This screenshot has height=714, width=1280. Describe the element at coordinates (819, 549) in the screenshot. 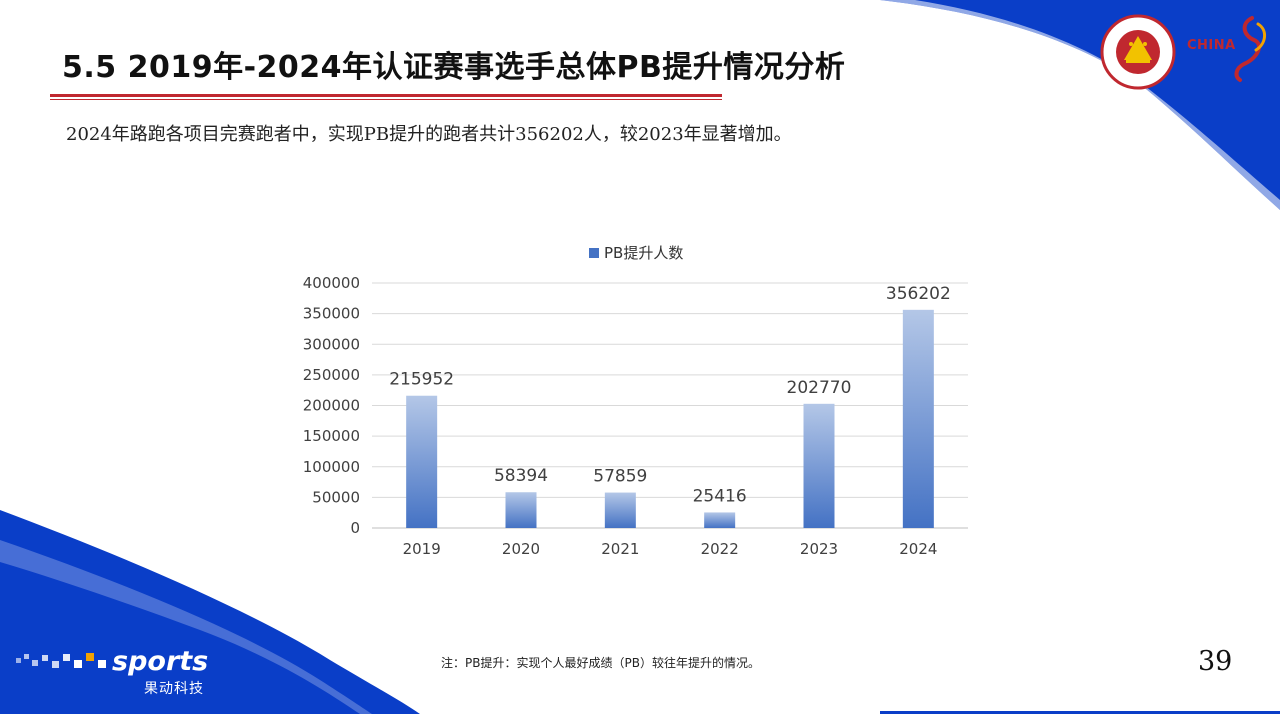

I see `x-tick-label: 2023` at that location.